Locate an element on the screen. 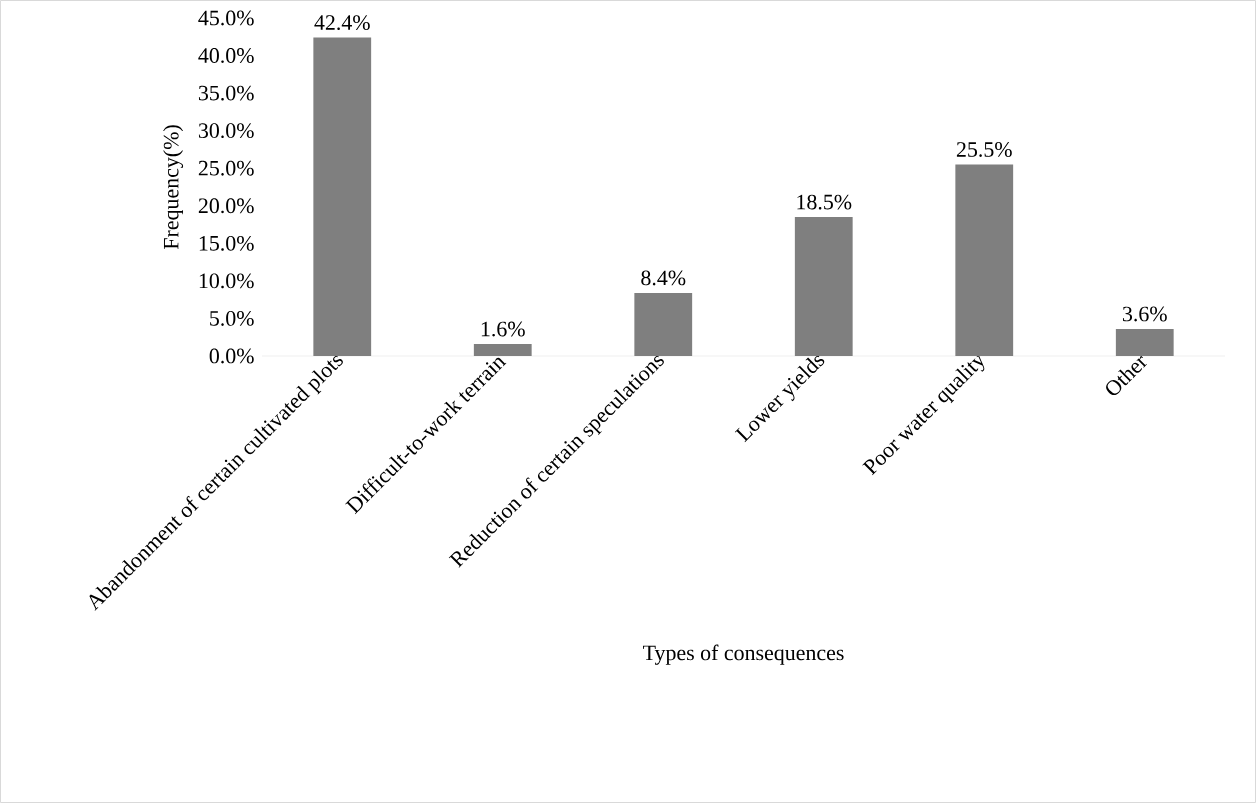  y-tick-label: 10.0% is located at coordinates (226, 281).